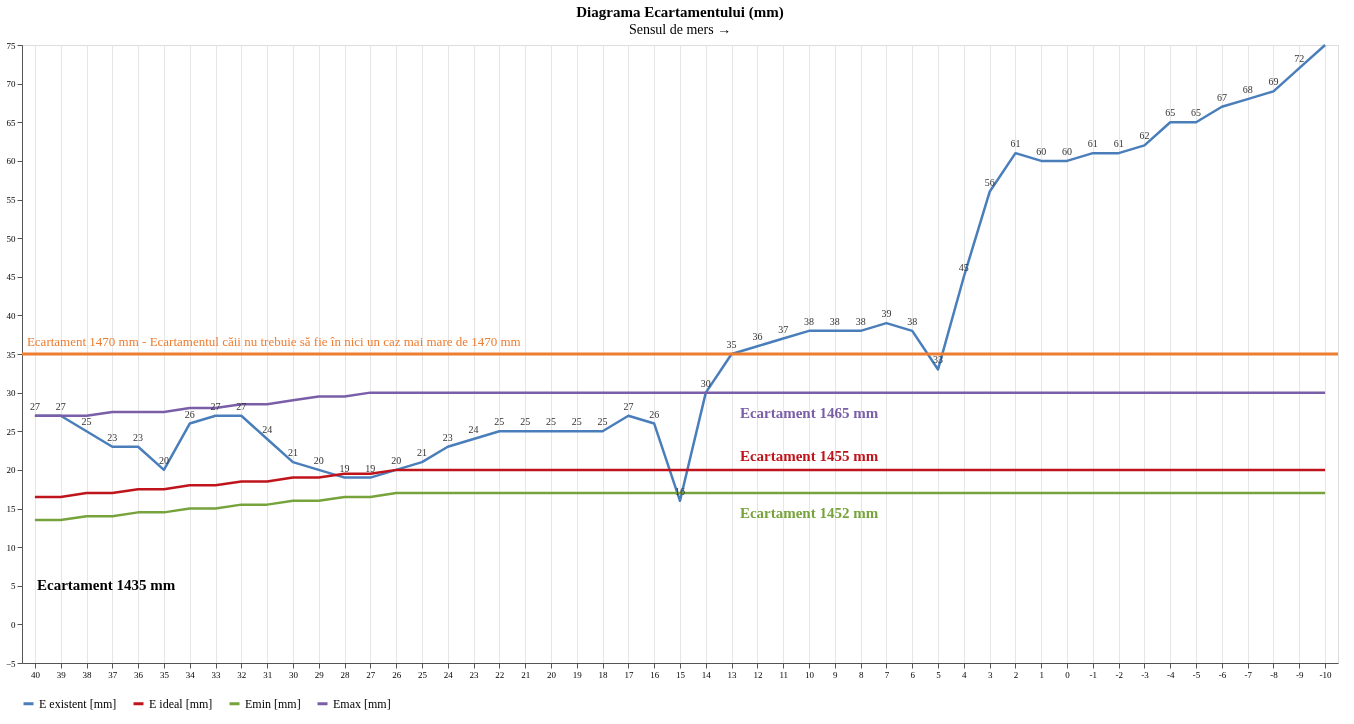  Describe the element at coordinates (113, 674) in the screenshot. I see `x-tick-label: 37` at that location.